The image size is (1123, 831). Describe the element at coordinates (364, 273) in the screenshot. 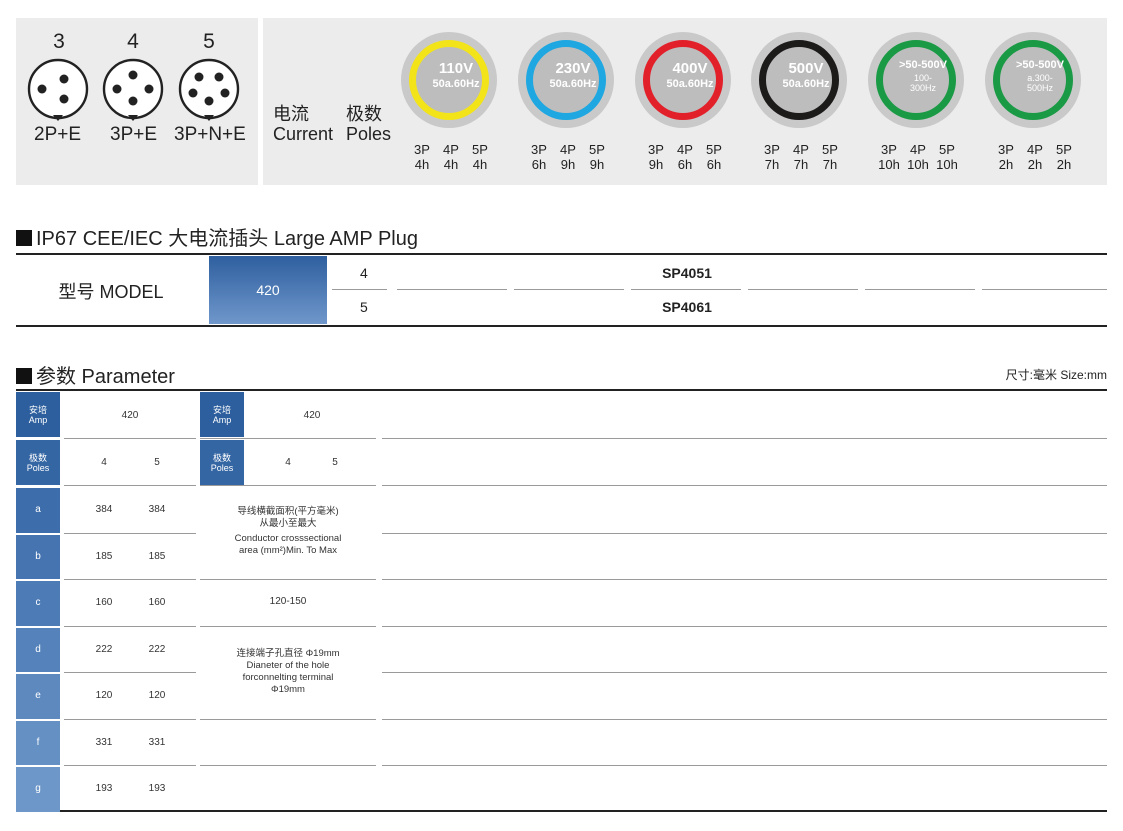

I see `model-pole-value: 4` at that location.